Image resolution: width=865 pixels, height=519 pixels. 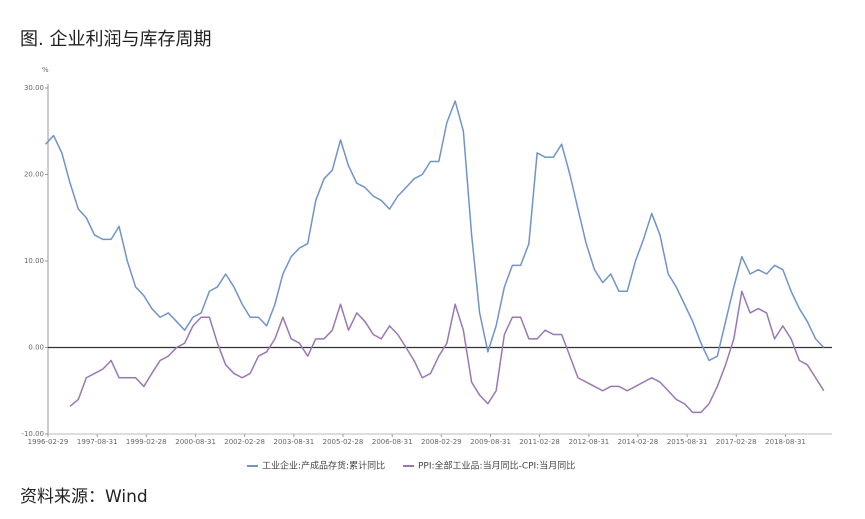 What do you see at coordinates (146, 442) in the screenshot?
I see `x-tick-label: 1999-02-28` at bounding box center [146, 442].